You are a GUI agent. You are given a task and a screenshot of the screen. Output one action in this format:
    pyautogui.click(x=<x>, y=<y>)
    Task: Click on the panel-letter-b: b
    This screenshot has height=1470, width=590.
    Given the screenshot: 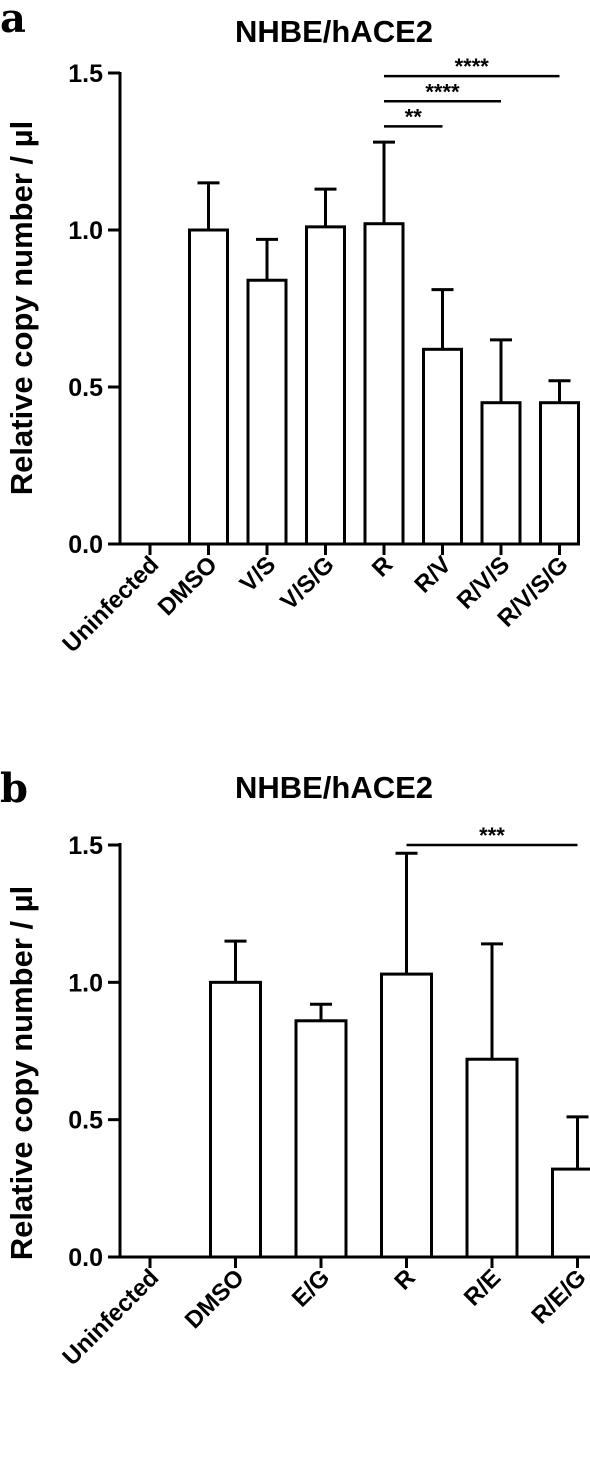 What is the action you would take?
    pyautogui.click(x=14, y=788)
    